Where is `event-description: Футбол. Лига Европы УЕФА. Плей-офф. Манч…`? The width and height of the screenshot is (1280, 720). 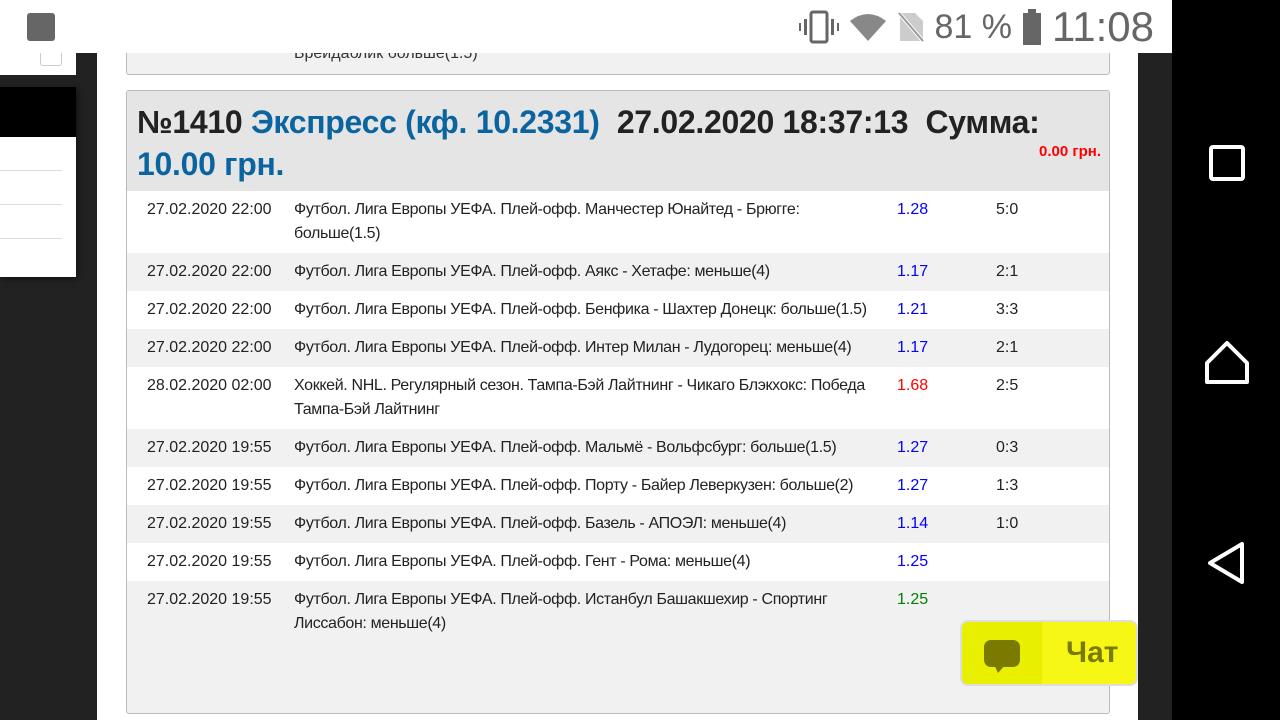 event-description: Футбол. Лига Европы УЕФА. Плей-офф. Манч… is located at coordinates (547, 221).